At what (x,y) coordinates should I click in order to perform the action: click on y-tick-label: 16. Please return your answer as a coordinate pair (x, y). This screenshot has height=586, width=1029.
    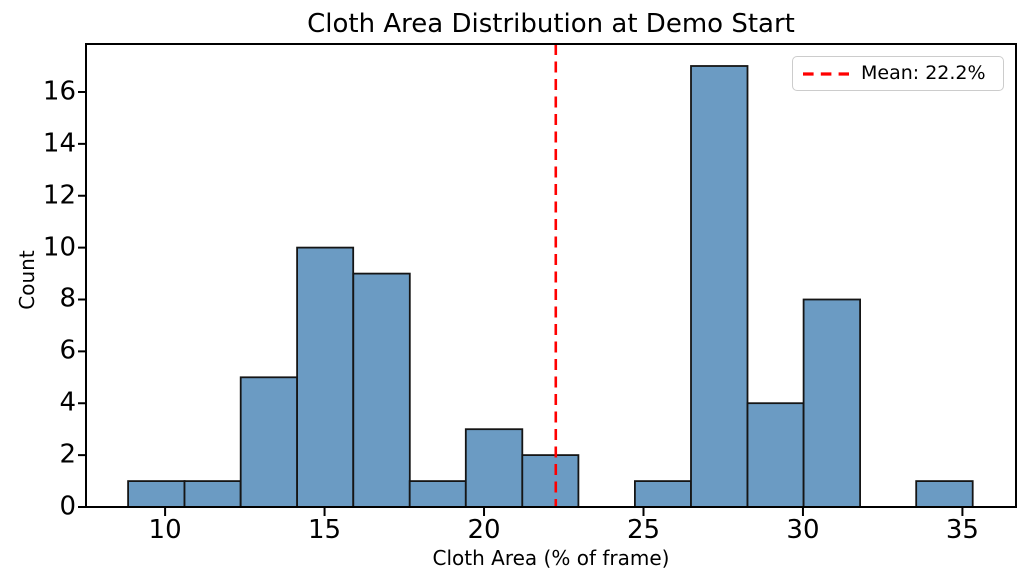
    Looking at the image, I should click on (59, 91).